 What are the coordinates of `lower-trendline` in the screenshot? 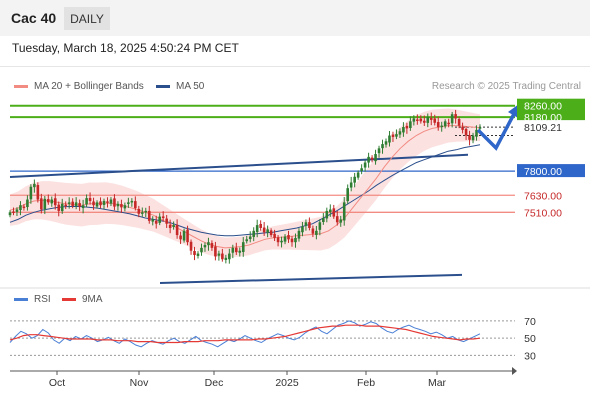 It's located at (311, 278).